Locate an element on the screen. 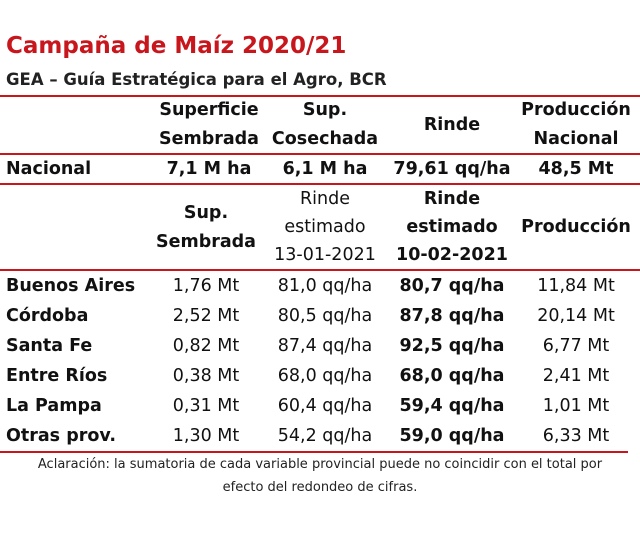 The width and height of the screenshot is (640, 559). divider-bottom is located at coordinates (314, 452).